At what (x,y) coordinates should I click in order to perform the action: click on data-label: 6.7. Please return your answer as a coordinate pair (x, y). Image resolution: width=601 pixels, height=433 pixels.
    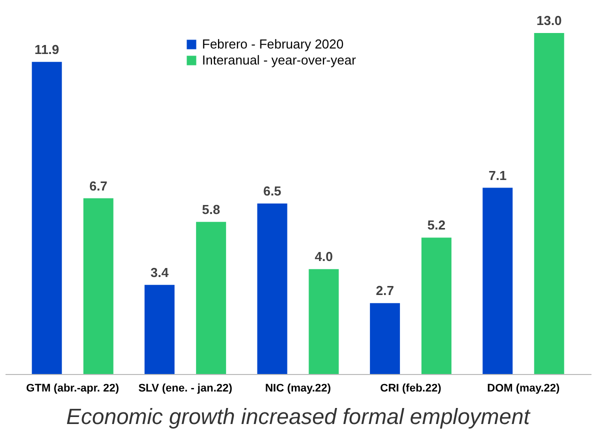
    Looking at the image, I should click on (98, 186).